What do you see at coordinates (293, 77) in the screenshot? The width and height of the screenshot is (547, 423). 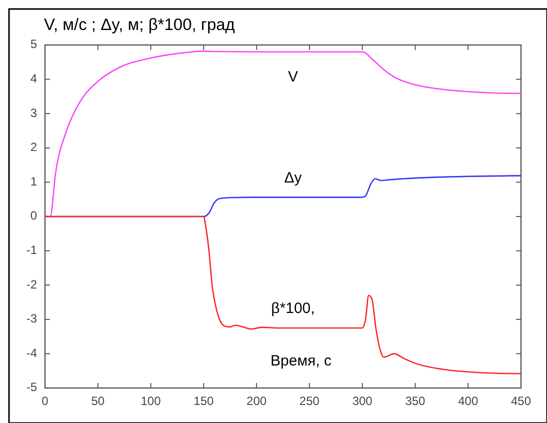 I see `series-label: V` at bounding box center [293, 77].